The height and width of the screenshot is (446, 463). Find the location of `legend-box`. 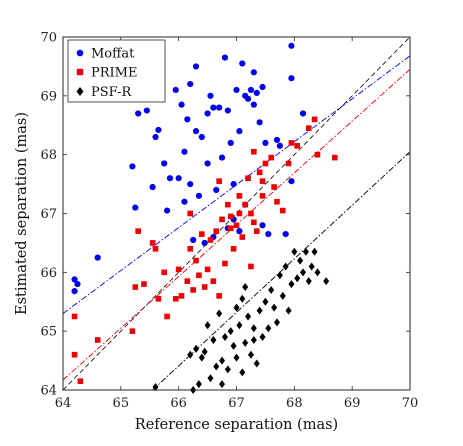

legend-box is located at coordinates (116, 71).